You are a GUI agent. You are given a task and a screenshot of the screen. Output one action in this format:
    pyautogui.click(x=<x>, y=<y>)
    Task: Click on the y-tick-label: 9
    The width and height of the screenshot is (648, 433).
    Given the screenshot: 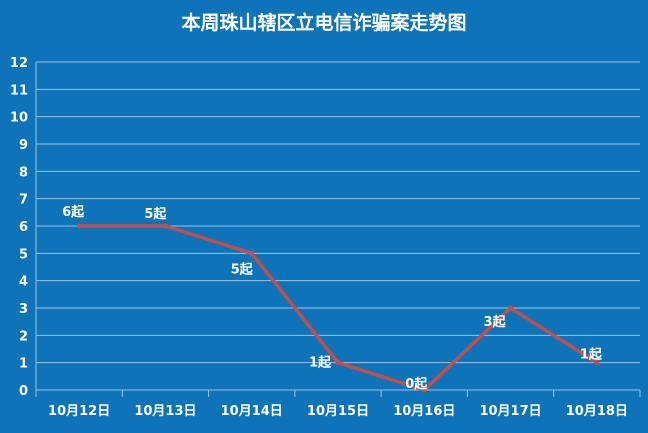 What is the action you would take?
    pyautogui.click(x=23, y=145)
    